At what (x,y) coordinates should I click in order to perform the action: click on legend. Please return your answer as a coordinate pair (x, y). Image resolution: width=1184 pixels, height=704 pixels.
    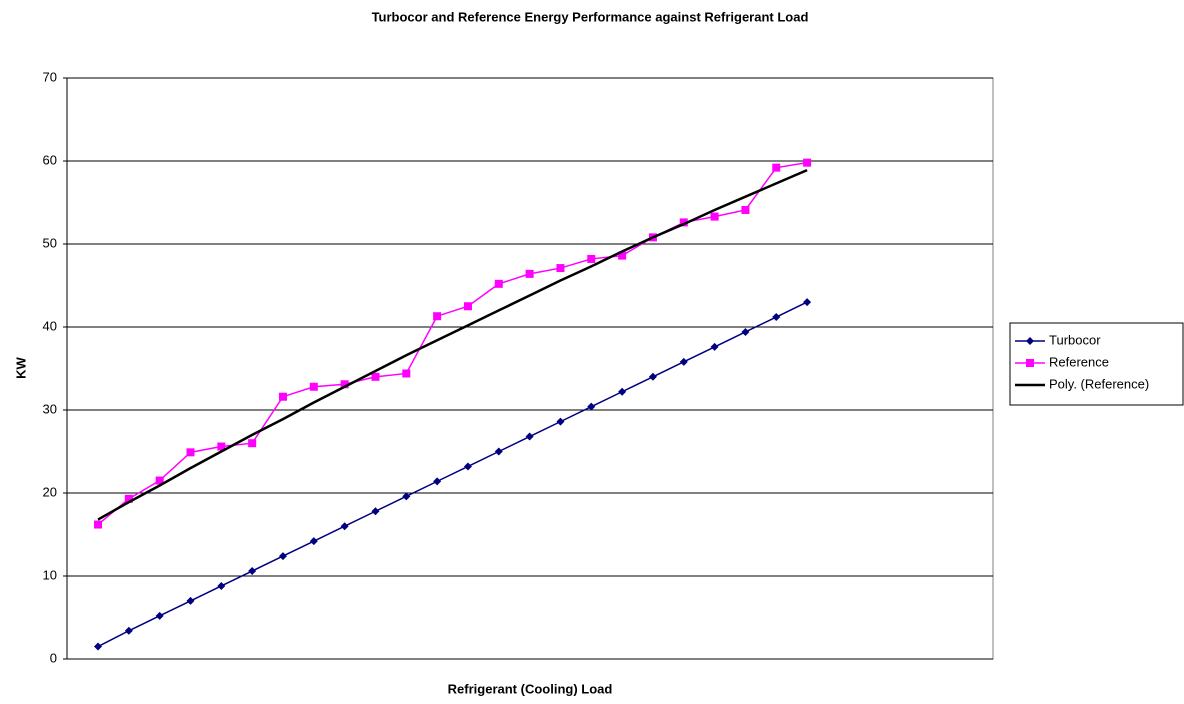
    Looking at the image, I should click on (1096, 364).